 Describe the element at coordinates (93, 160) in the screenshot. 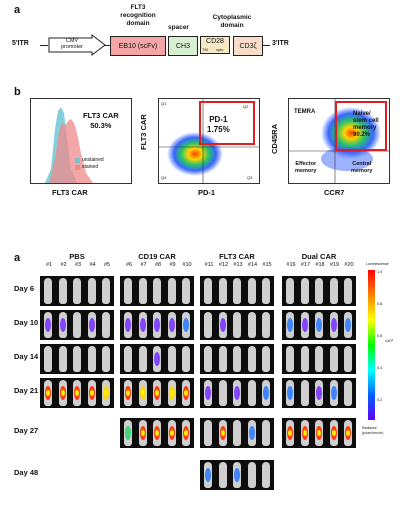

I see `legend-unstained: unstained` at that location.